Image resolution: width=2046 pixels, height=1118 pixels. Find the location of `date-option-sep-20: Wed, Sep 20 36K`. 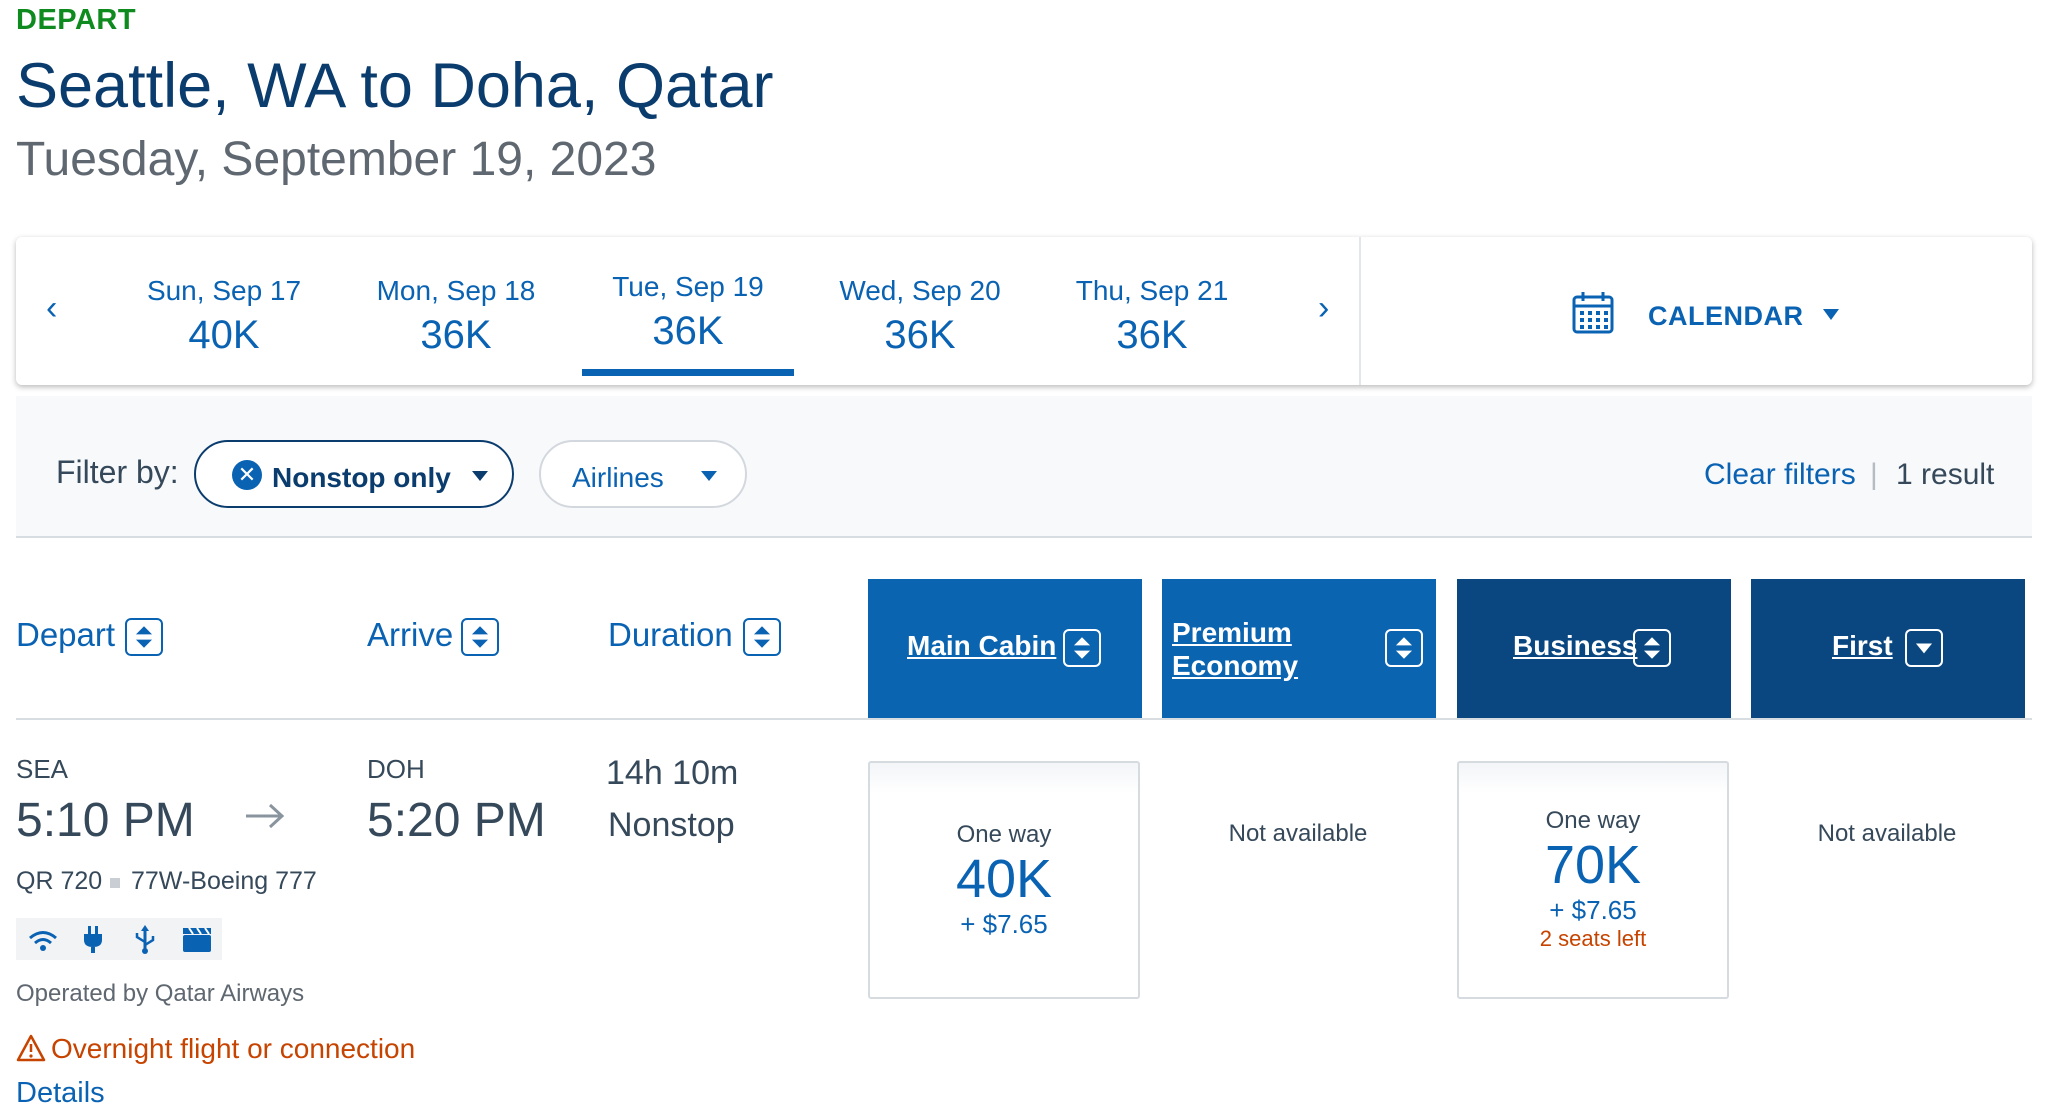

date-option-sep-20: Wed, Sep 20 36K is located at coordinates (920, 316).